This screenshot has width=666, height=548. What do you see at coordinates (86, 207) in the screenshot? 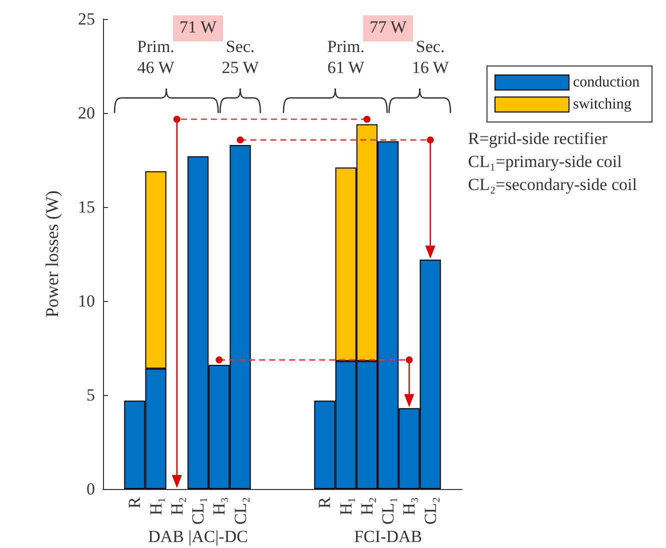
I see `y-tick-label: 15` at bounding box center [86, 207].